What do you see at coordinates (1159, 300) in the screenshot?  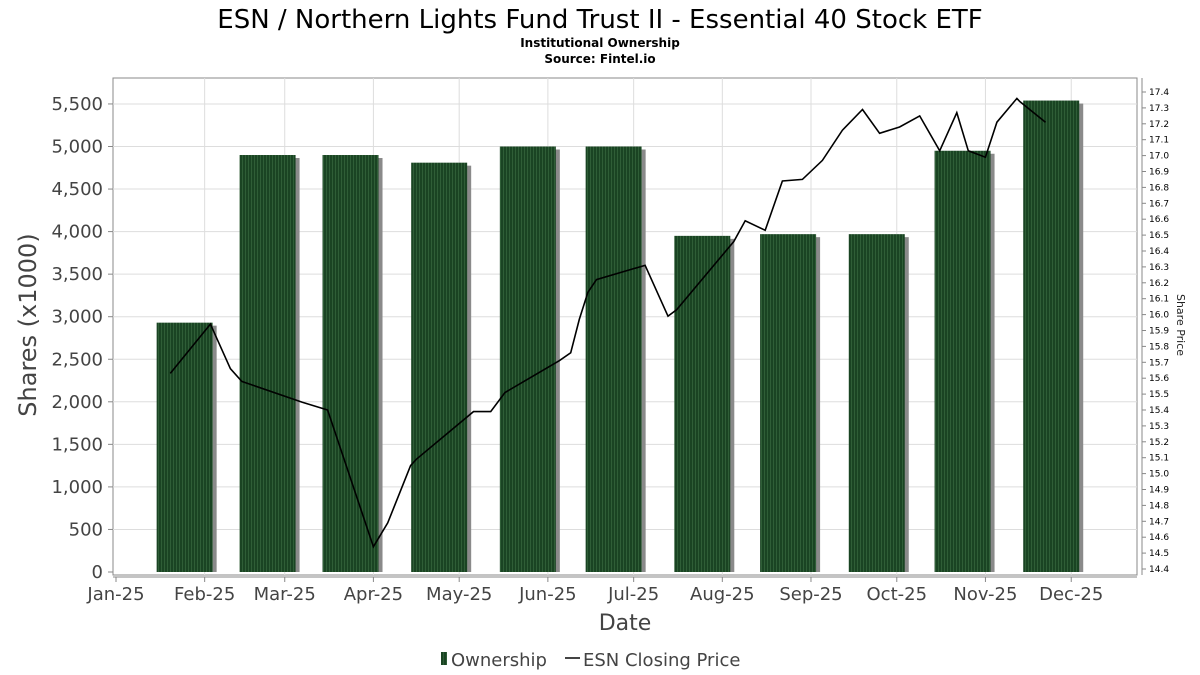 I see `y2-tick-label: 16.1` at bounding box center [1159, 300].